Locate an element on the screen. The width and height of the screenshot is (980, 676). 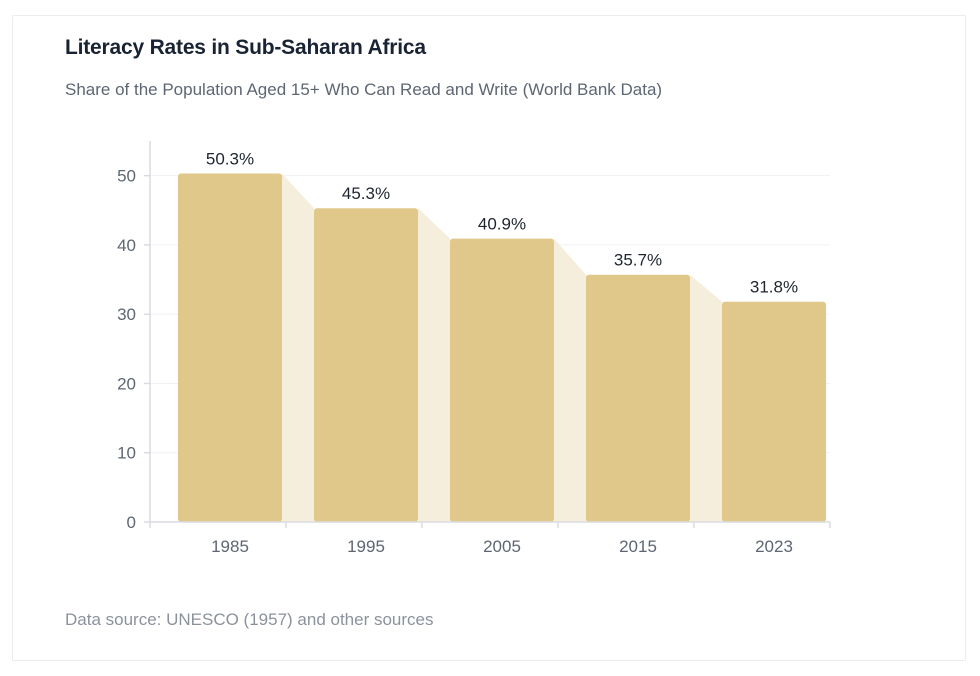
data-label: 40.9% is located at coordinates (502, 224).